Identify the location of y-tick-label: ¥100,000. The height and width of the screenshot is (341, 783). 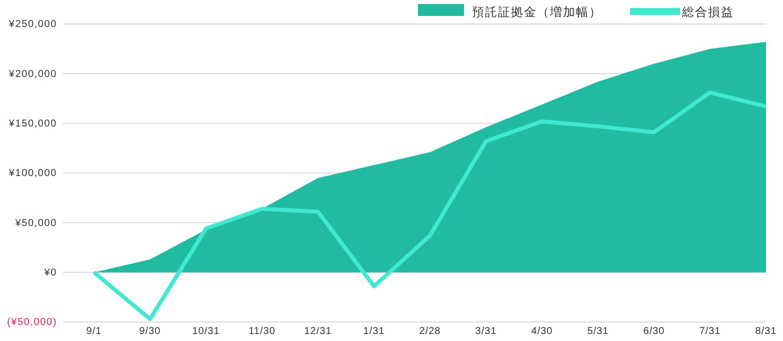
(32, 174).